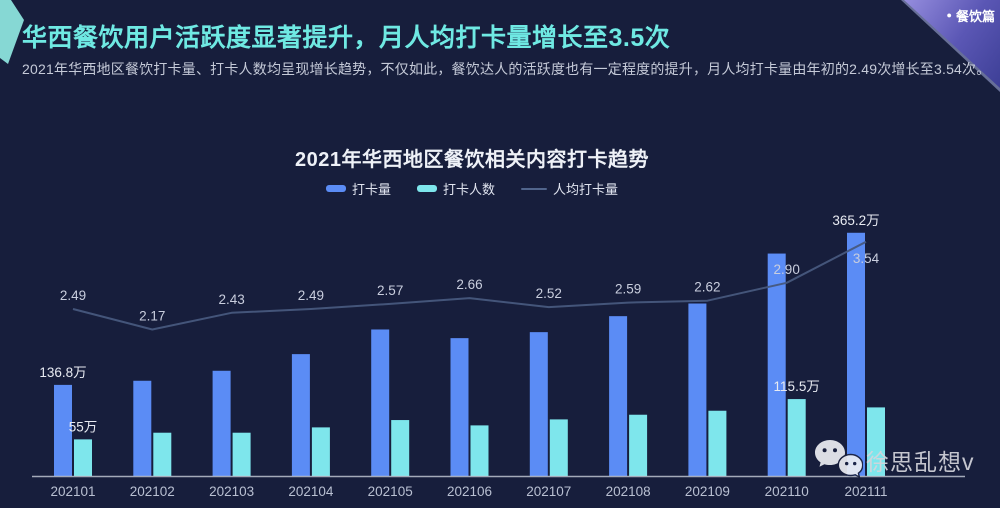  Describe the element at coordinates (586, 189) in the screenshot. I see `legend-label-avg-checkin: 人均打卡量` at that location.